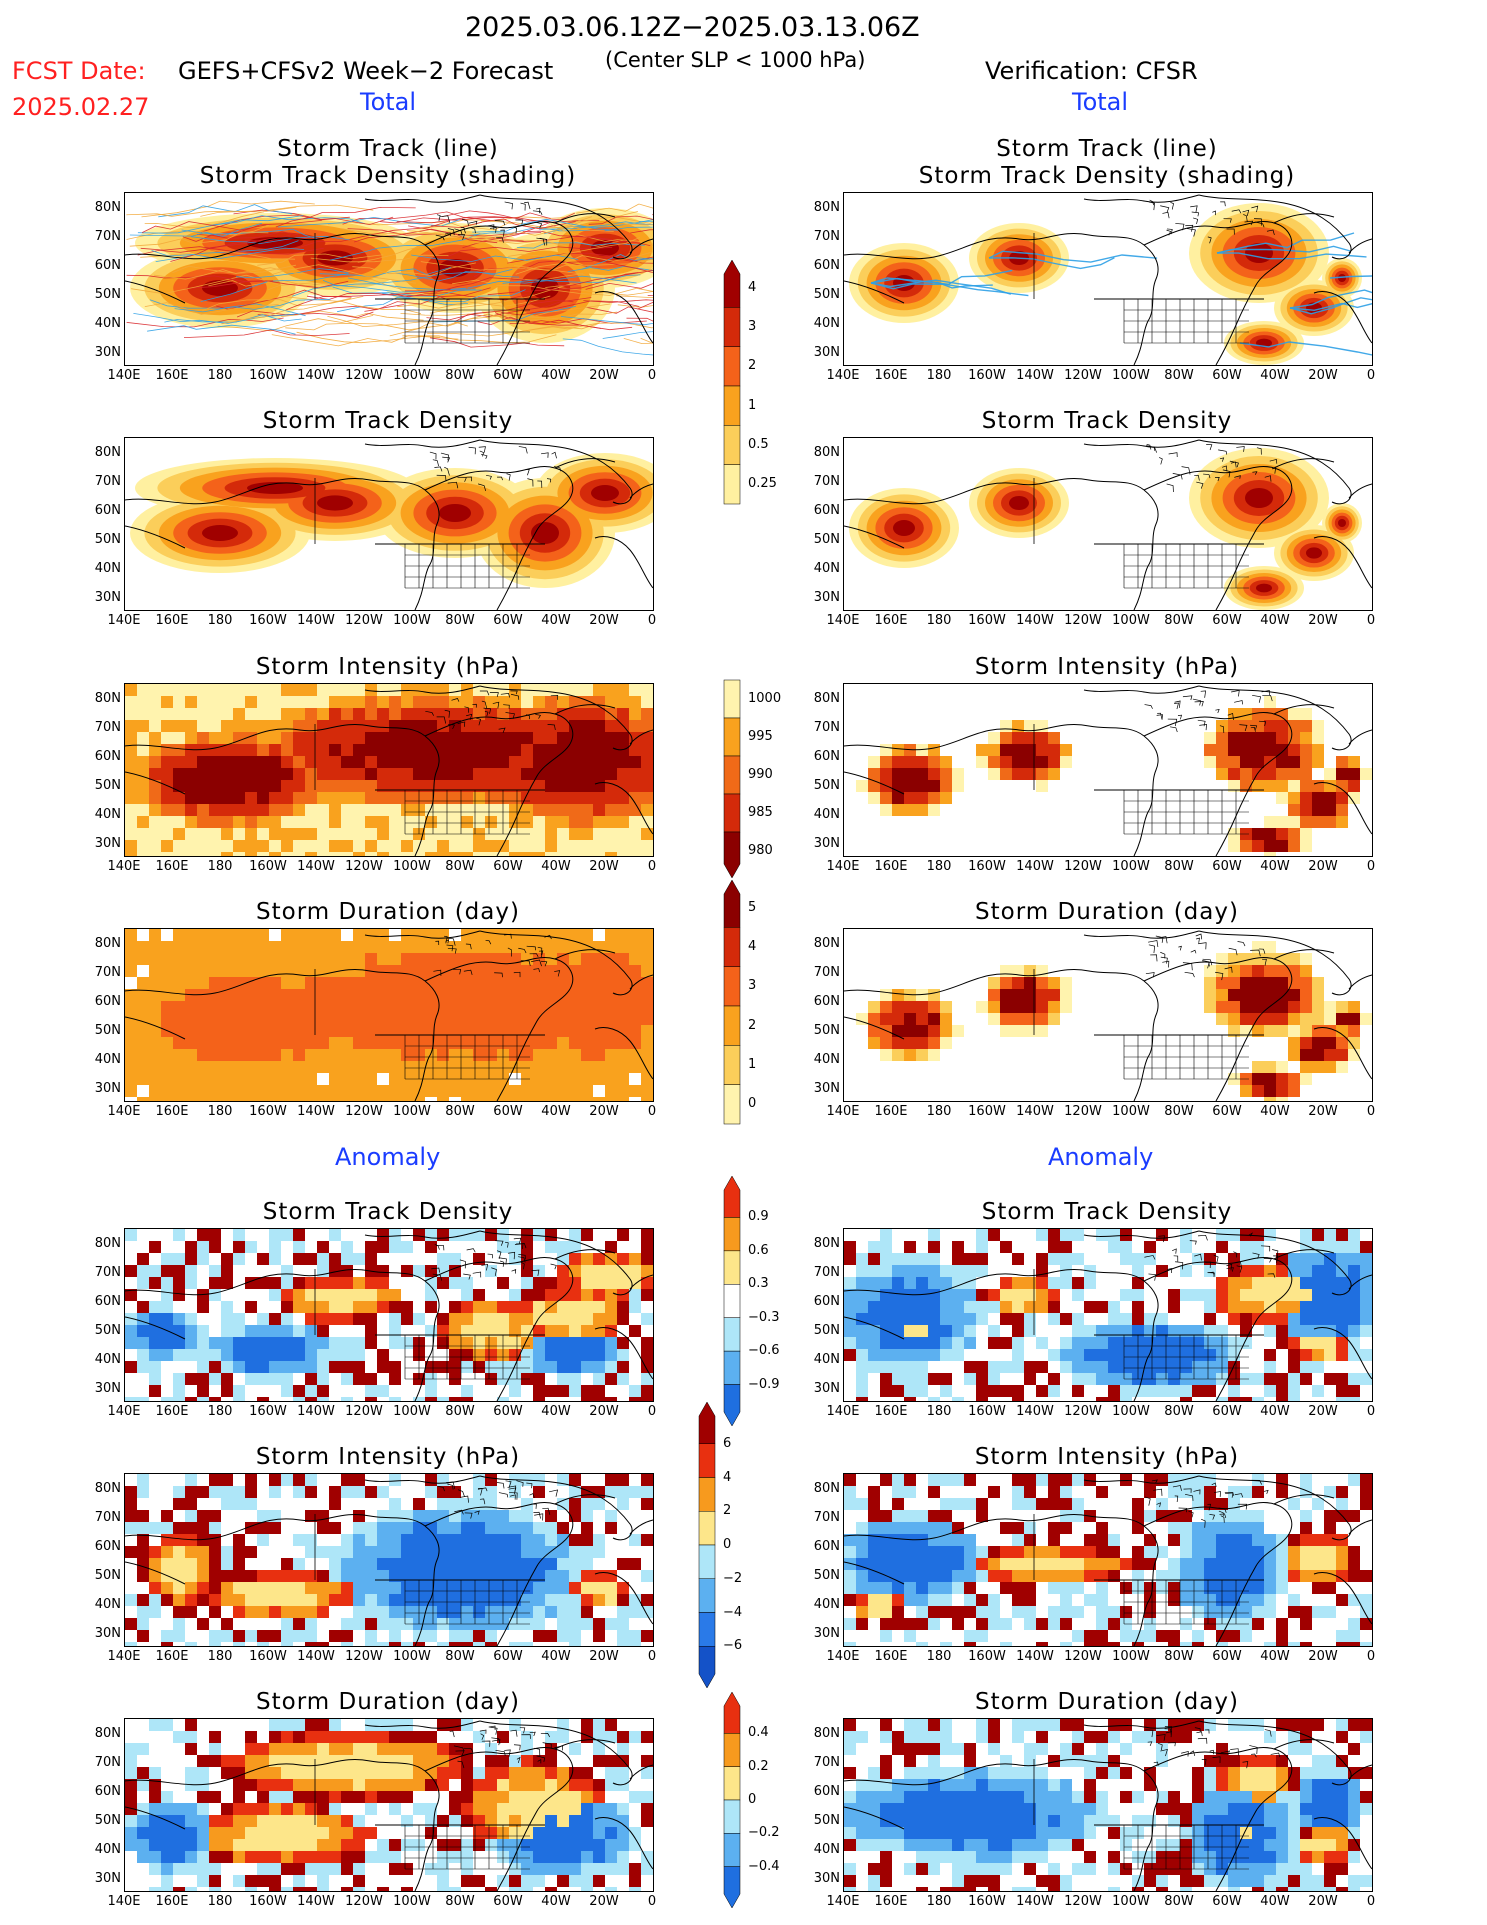  What do you see at coordinates (692, 27) in the screenshot?
I see `date-range-title: 2025.03.06.12Z−2025.03.13.06Z` at bounding box center [692, 27].